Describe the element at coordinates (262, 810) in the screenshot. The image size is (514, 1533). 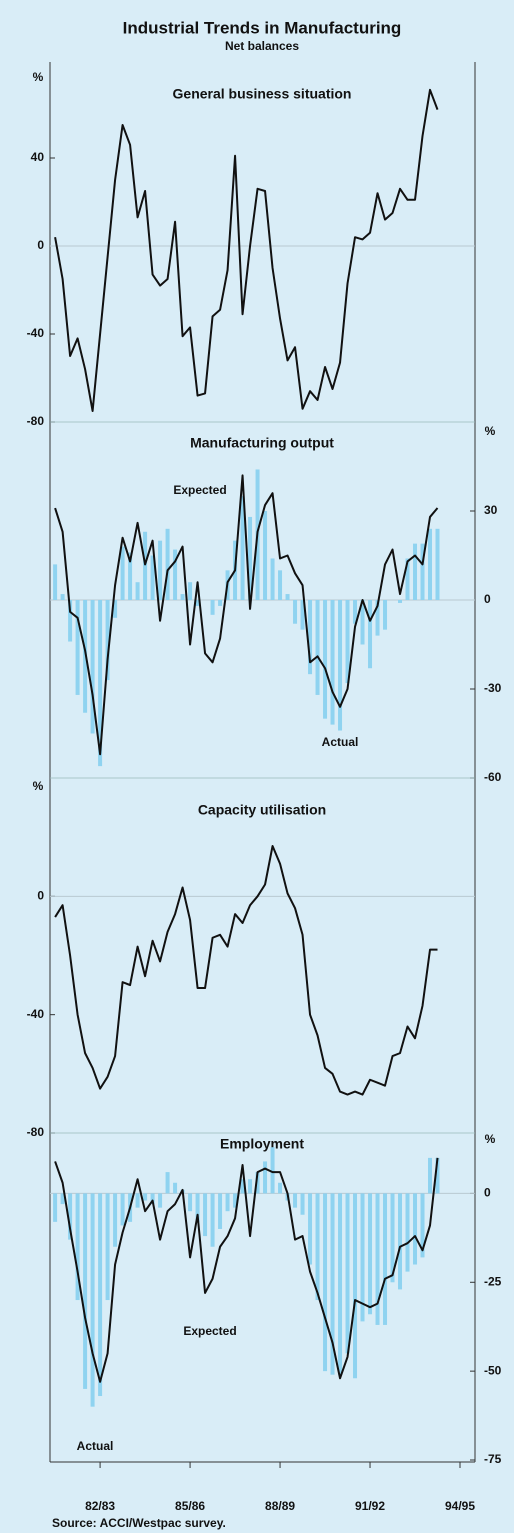
I see `panel-title: Capacity utilisation` at that location.